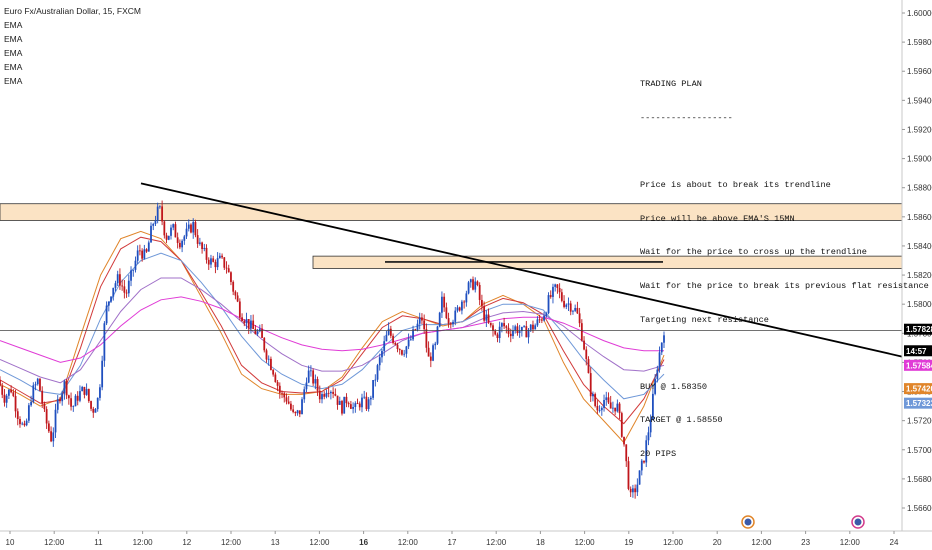 This screenshot has height=550, width=932. What do you see at coordinates (186, 542) in the screenshot?
I see `x-tick-label: 12` at bounding box center [186, 542].